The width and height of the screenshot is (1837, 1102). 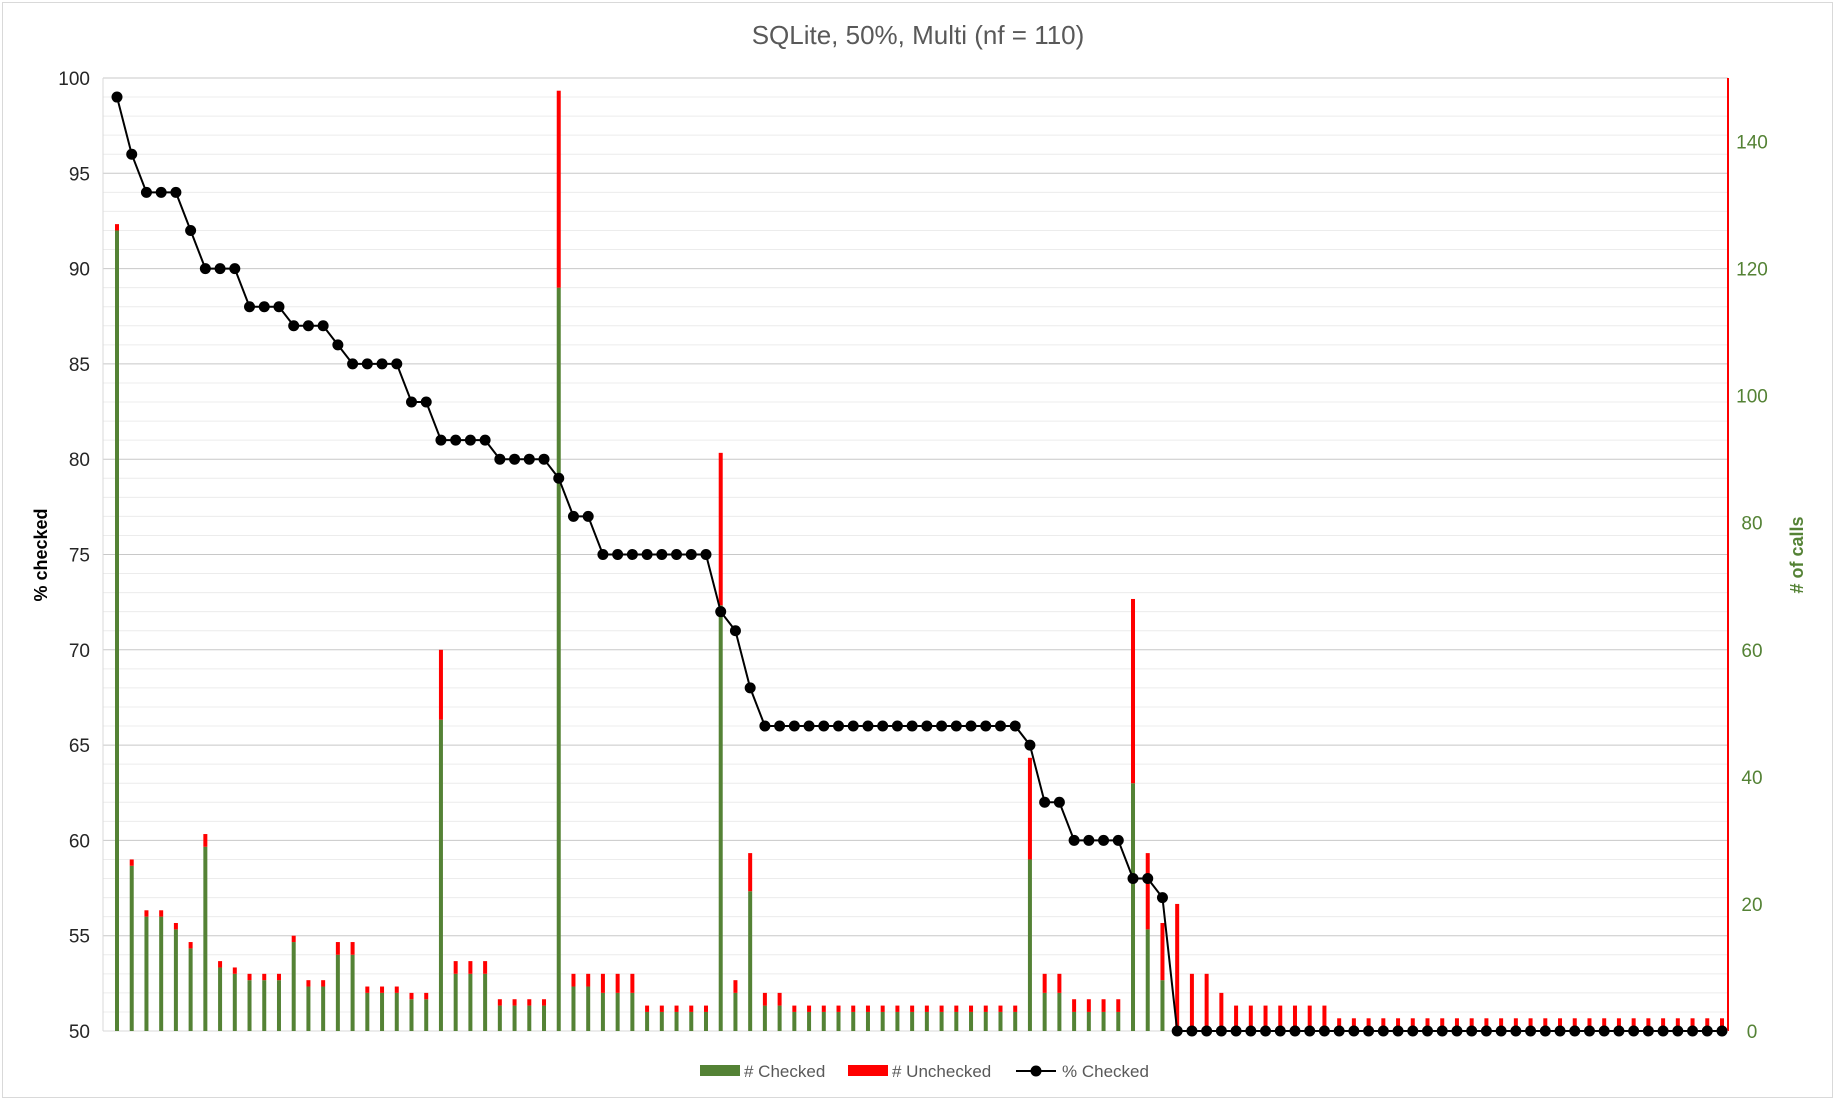 What do you see at coordinates (74, 79) in the screenshot?
I see `left-tick-label: 100` at bounding box center [74, 79].